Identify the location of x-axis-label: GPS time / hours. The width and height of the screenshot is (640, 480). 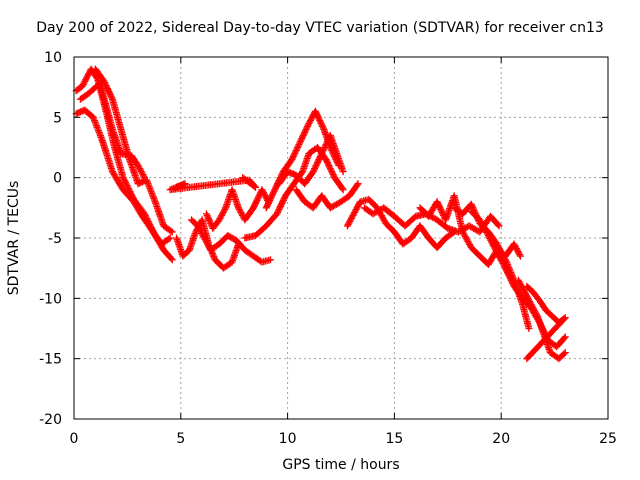
(341, 465).